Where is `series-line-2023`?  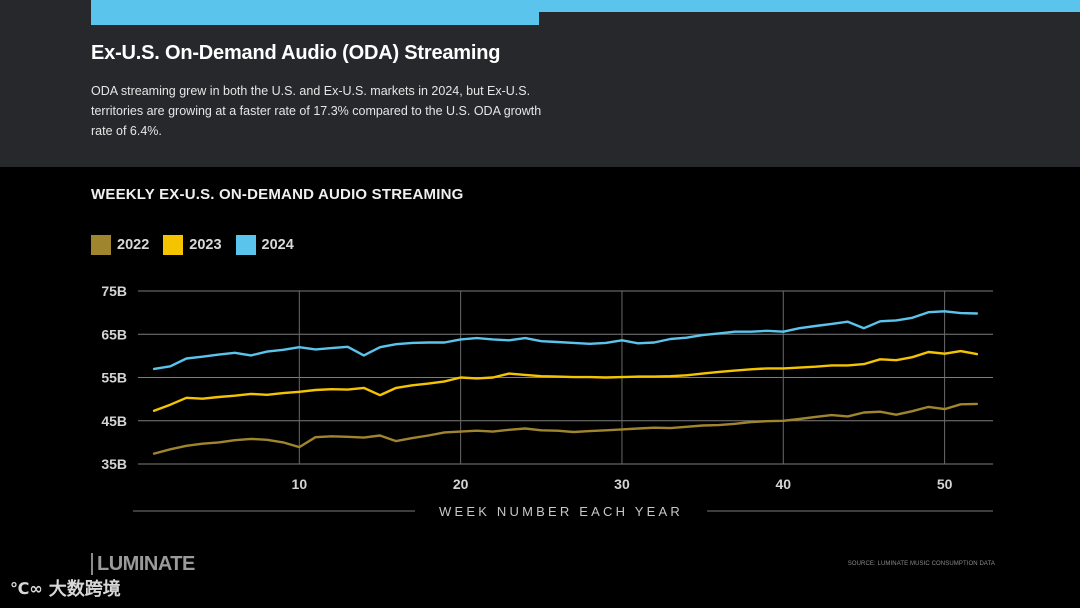 series-line-2023 is located at coordinates (565, 380).